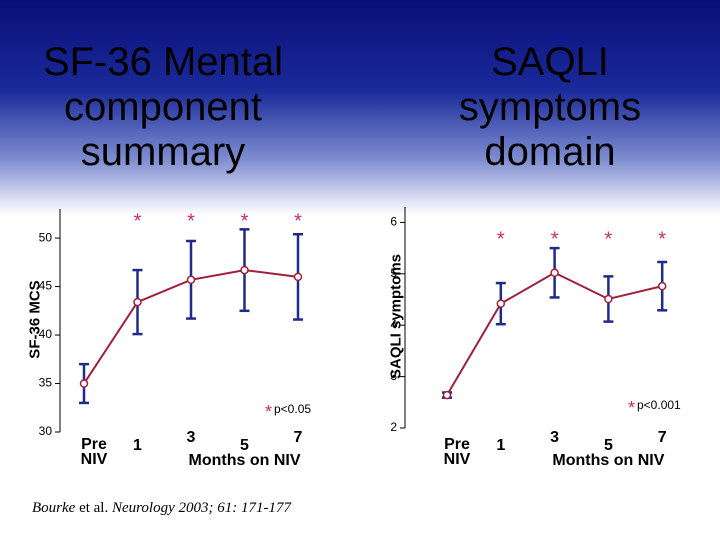 This screenshot has height=540, width=720. I want to click on y-tick-label: 6, so click(393, 222).